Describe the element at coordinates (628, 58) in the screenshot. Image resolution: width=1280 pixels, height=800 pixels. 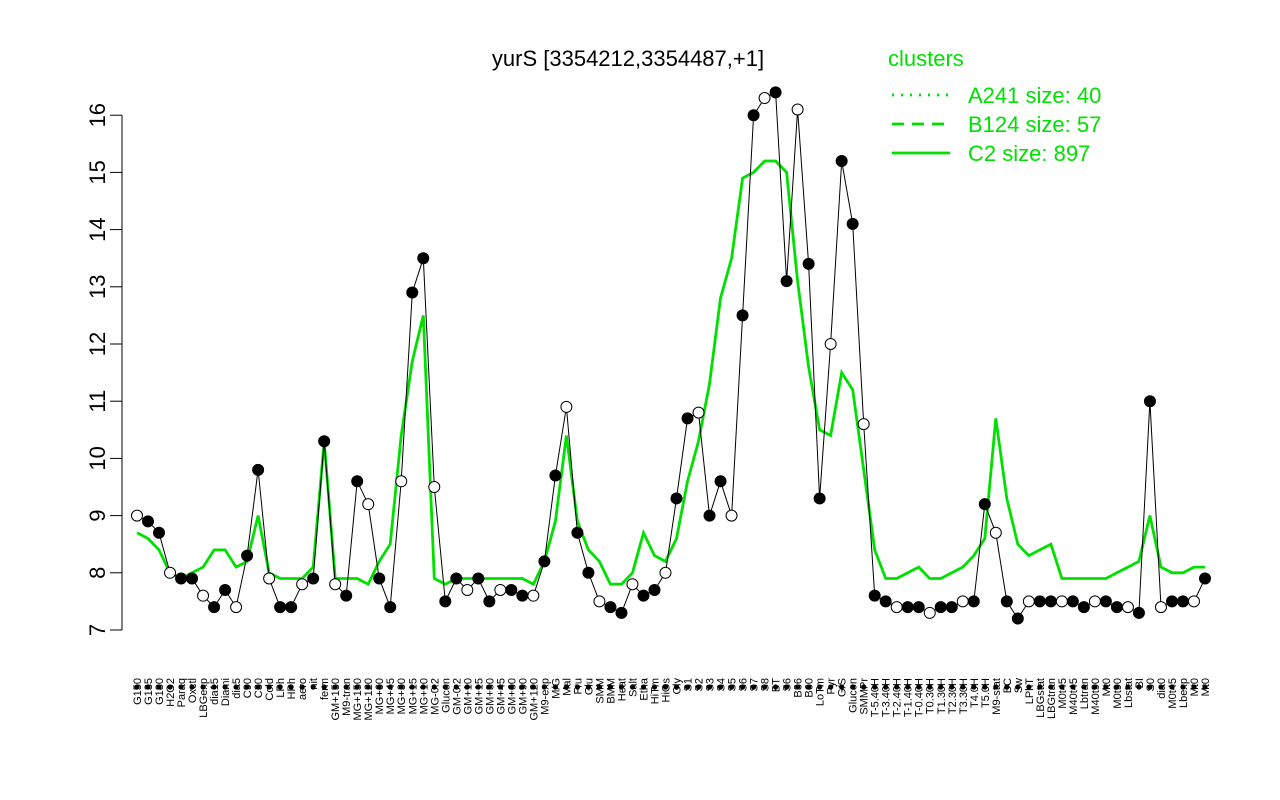
I see `chart-title: yurS [3354212,3354487,+1]` at that location.